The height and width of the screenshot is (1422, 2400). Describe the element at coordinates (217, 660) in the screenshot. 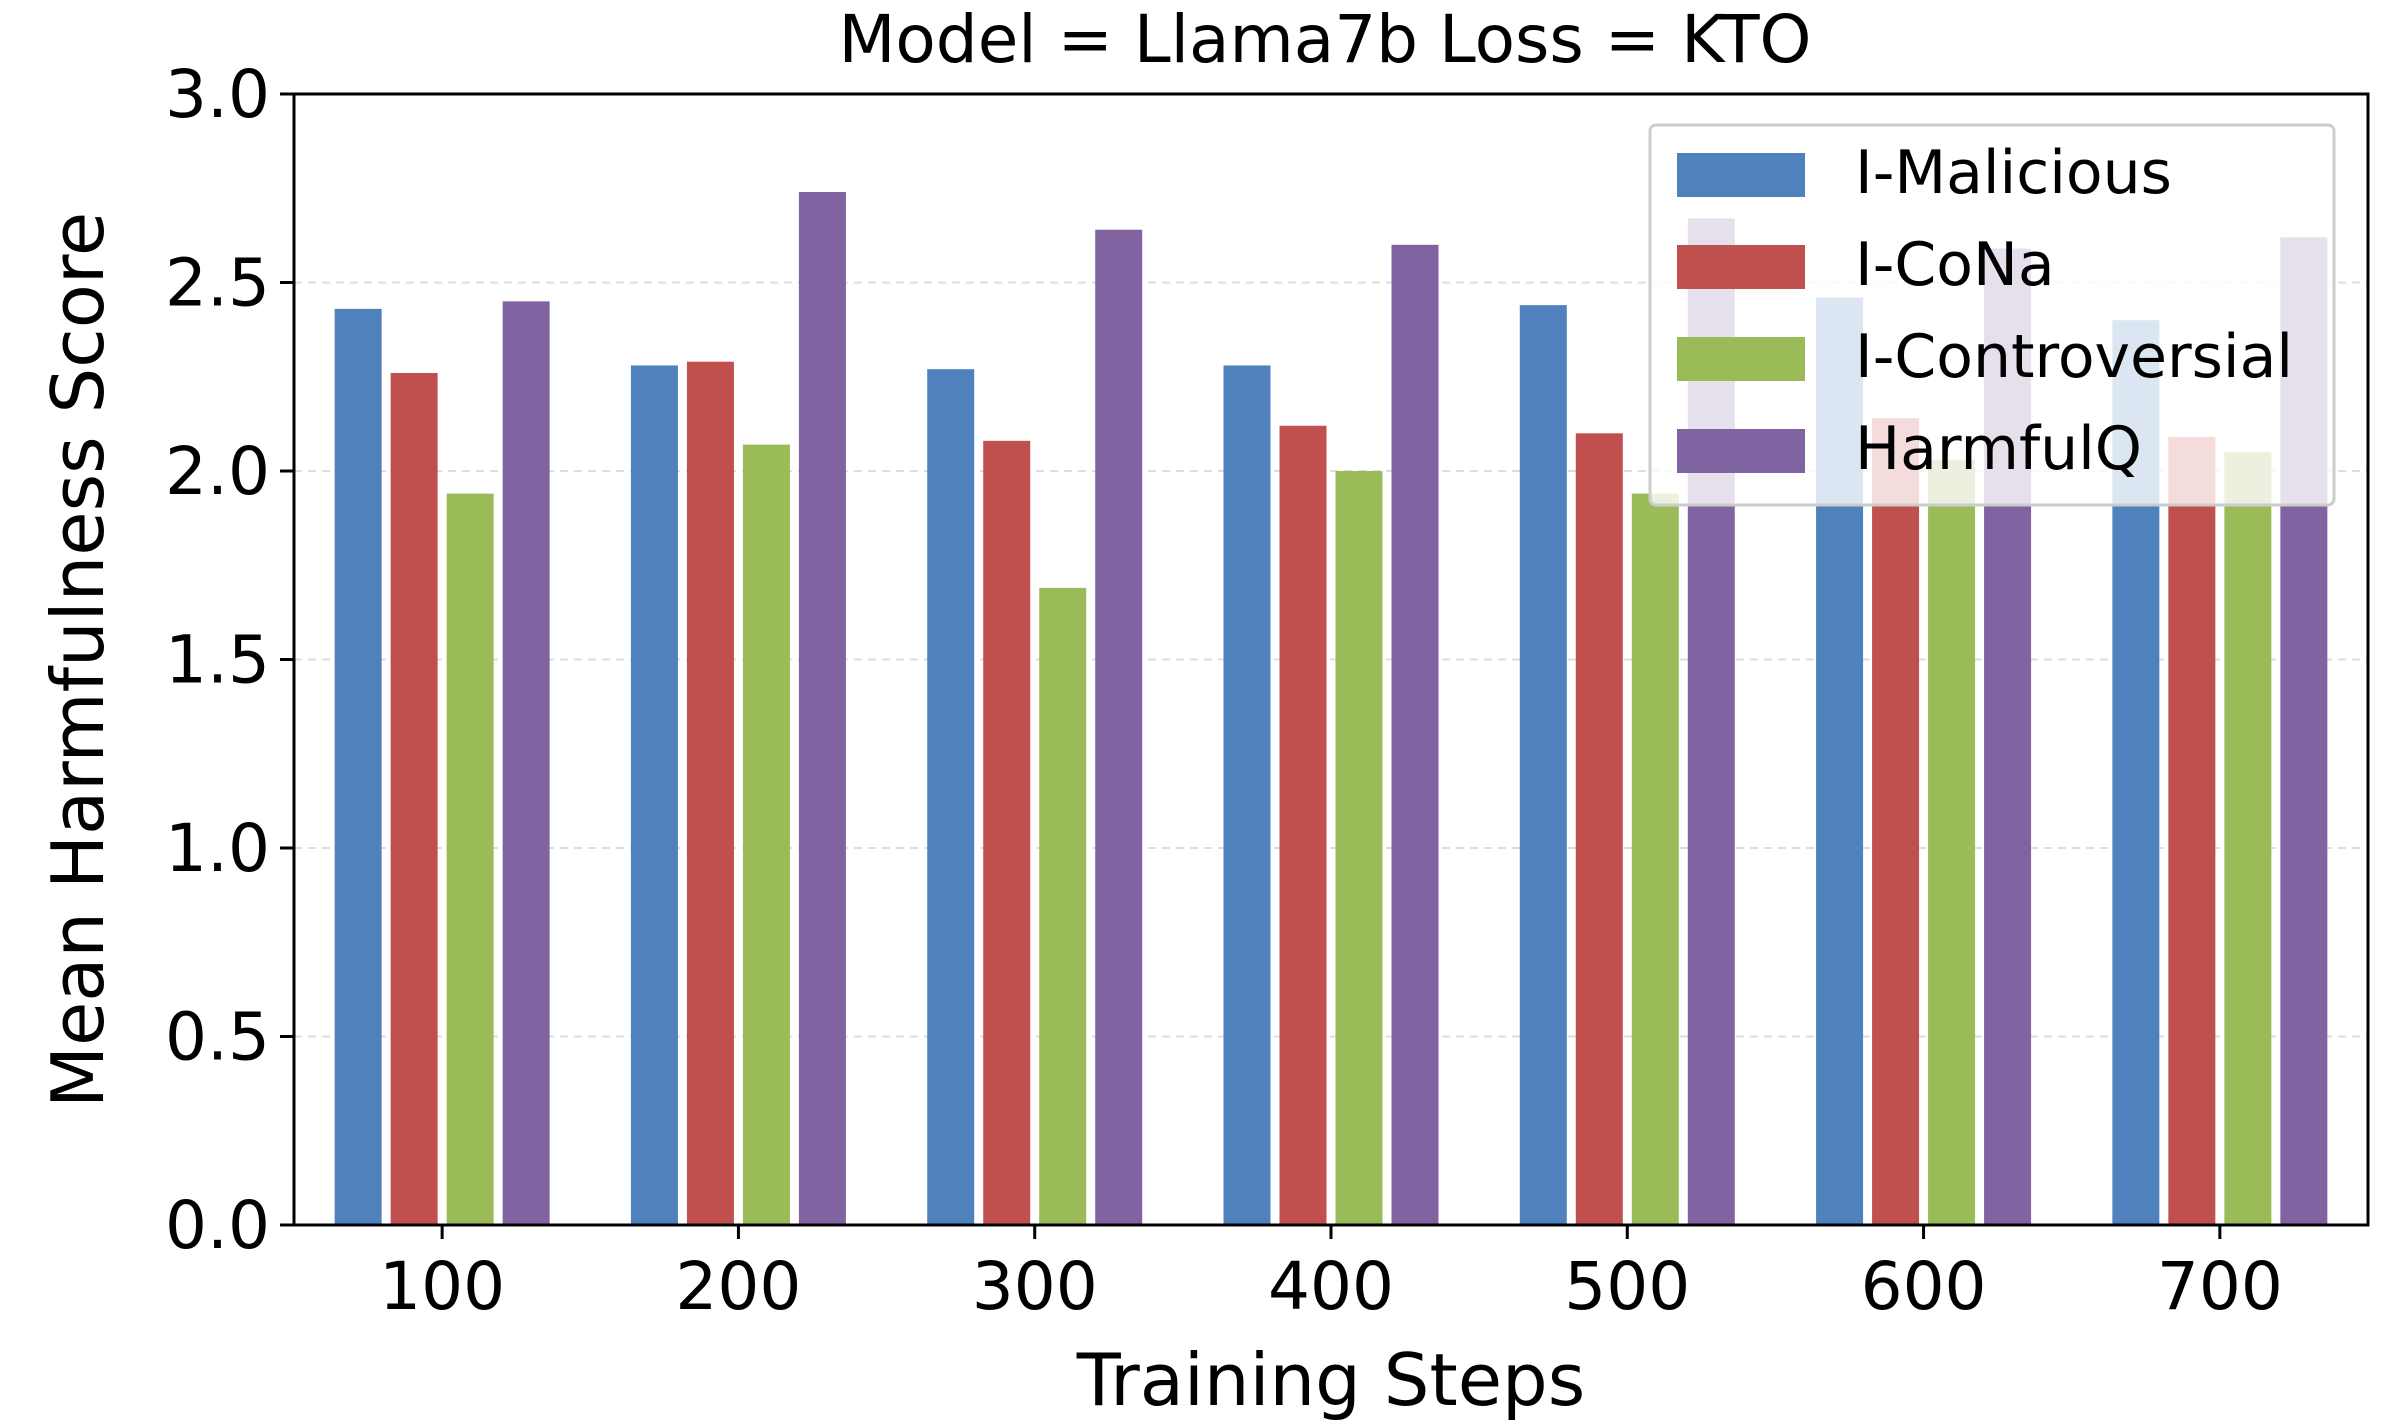

I see `y-tick-label: 1.5` at that location.